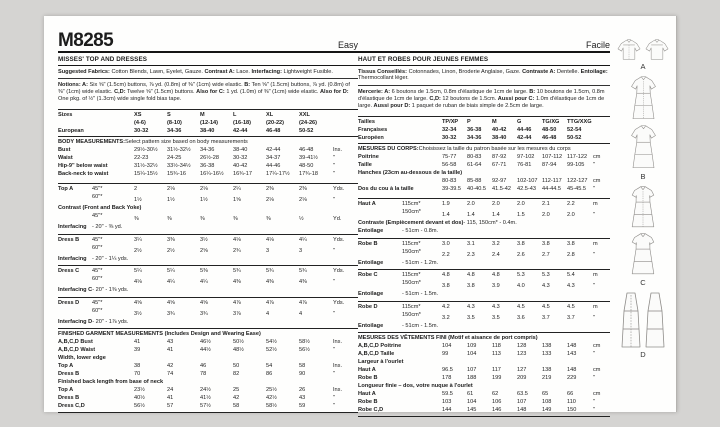 The width and height of the screenshot is (720, 427). What do you see at coordinates (435, 99) in the screenshot?
I see `paragraph-segment: C,D:` at bounding box center [435, 99].